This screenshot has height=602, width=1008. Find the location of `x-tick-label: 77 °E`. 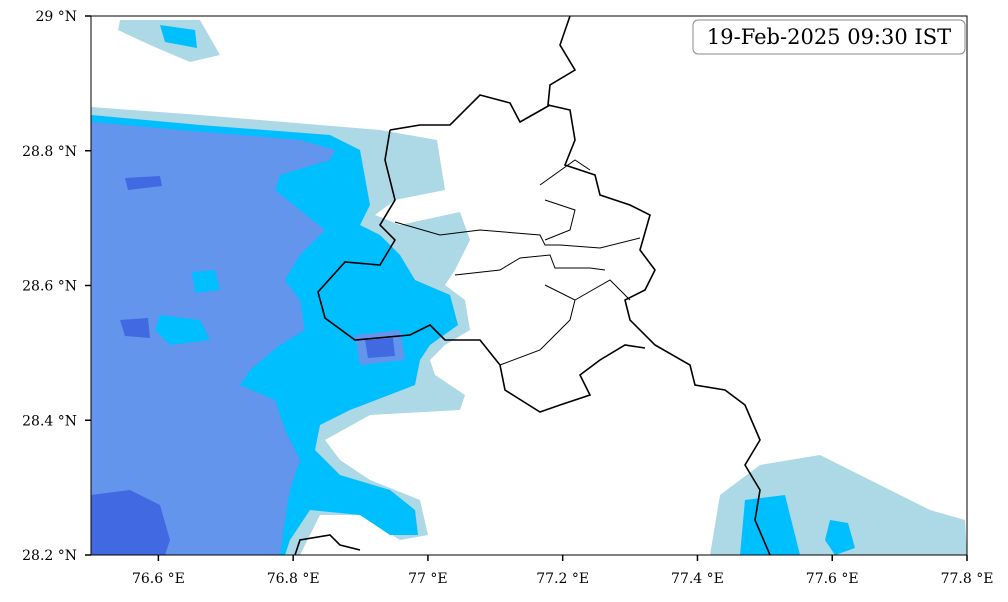

x-tick-label: 77 °E is located at coordinates (427, 579).